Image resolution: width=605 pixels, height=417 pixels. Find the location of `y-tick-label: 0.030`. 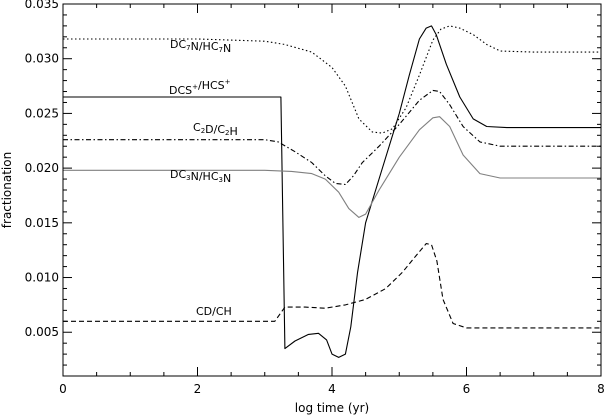

y-tick-label: 0.030 is located at coordinates (42, 59).